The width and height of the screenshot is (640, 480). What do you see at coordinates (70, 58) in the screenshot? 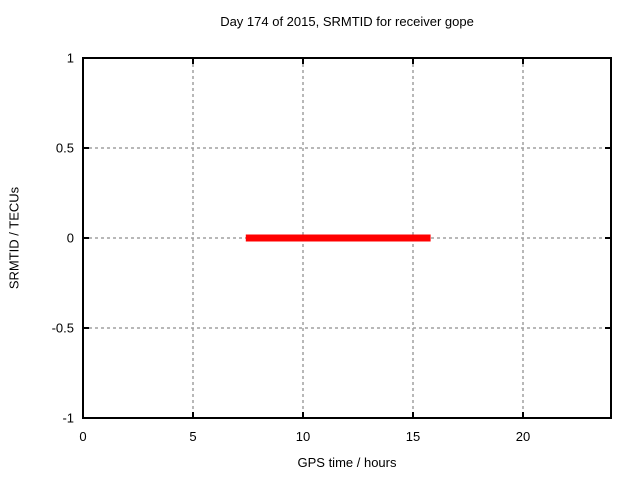
I see `y-tick-label: 1` at bounding box center [70, 58].